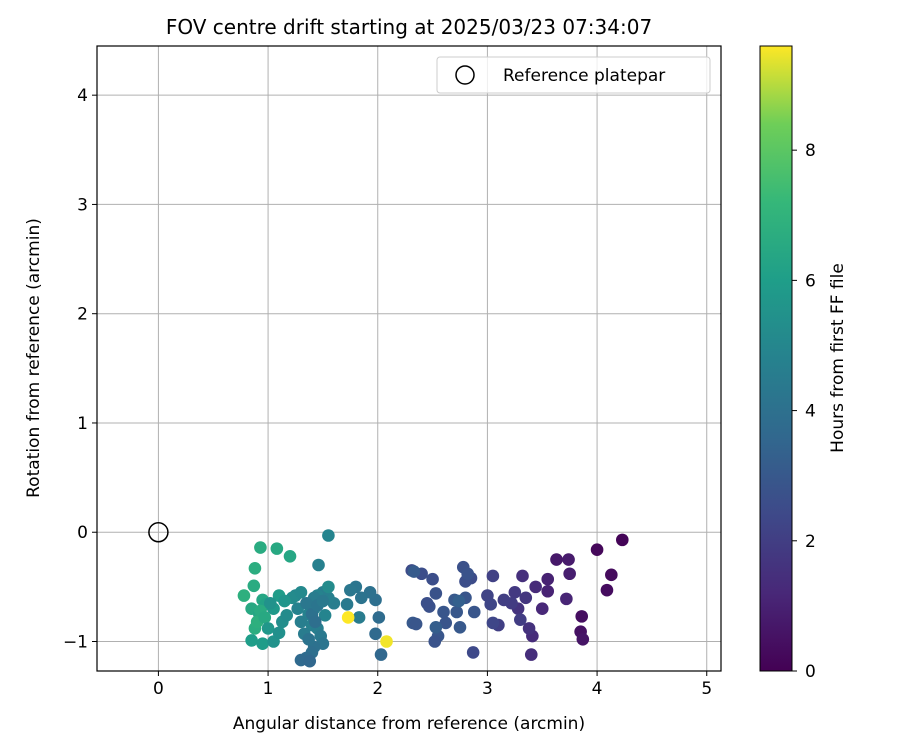 The image size is (900, 750). Describe the element at coordinates (82, 96) in the screenshot. I see `y-tick-label: 4` at that location.